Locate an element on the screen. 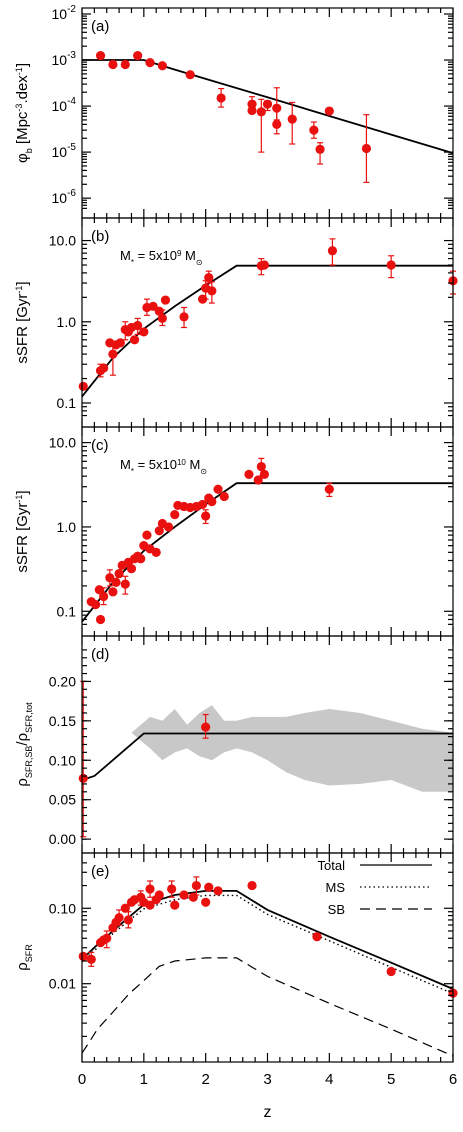  y-tick-label: 10⁻² is located at coordinates (64, 13).